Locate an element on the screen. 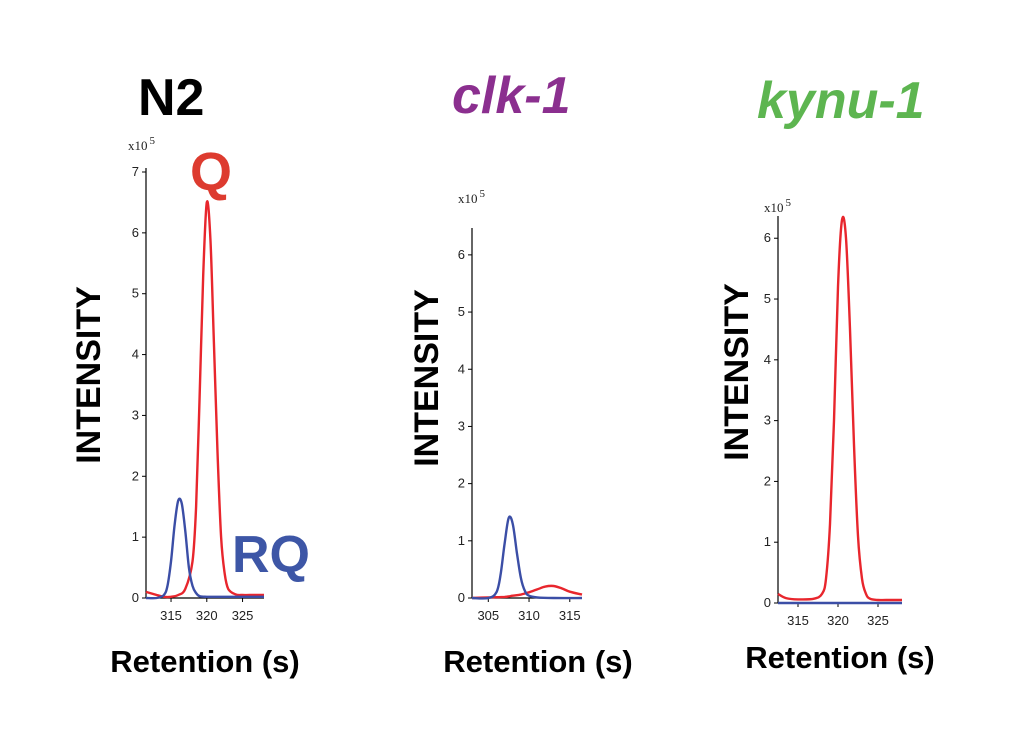  annotation-rq: RQ is located at coordinates (271, 555).